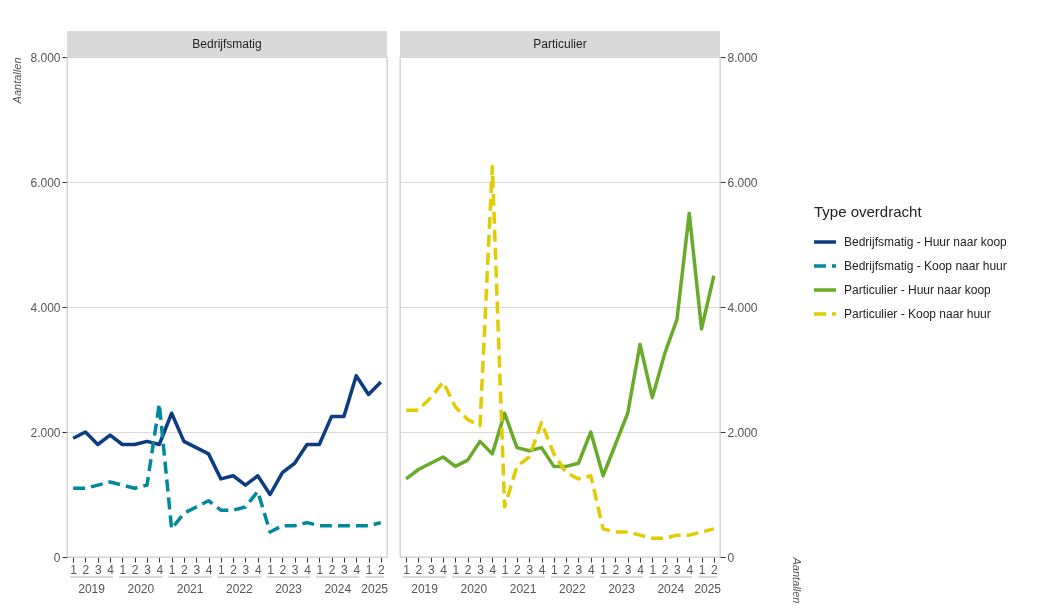 Image resolution: width=1062 pixels, height=612 pixels. What do you see at coordinates (917, 314) in the screenshot?
I see `legend-label: Particulier - Koop naar huur` at bounding box center [917, 314].